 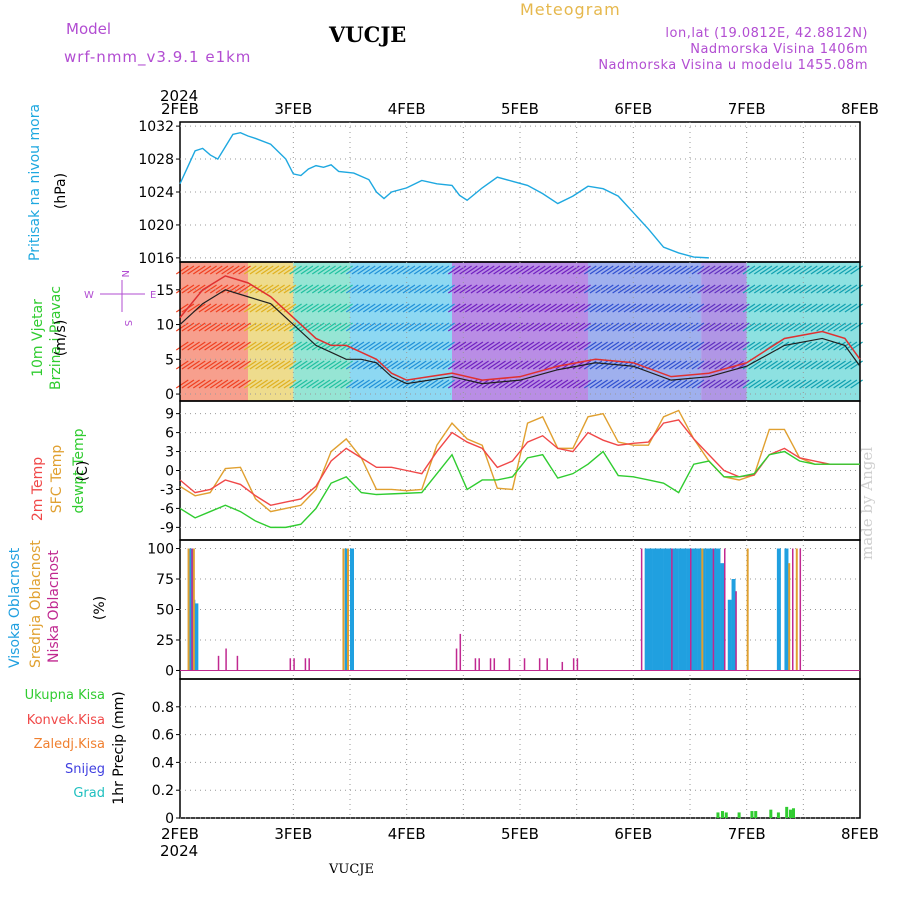 I want to click on compass-s-label: S, so click(x=127, y=323).